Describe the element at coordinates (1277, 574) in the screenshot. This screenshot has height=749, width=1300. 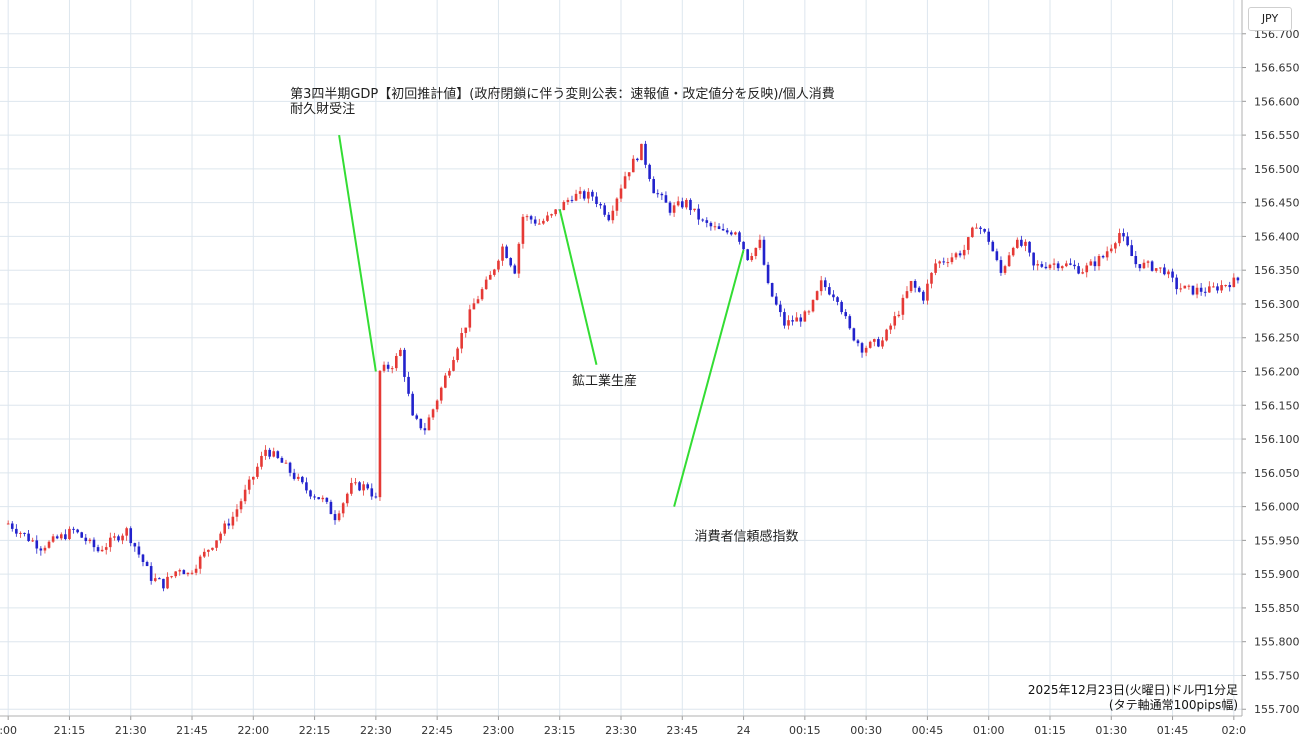
I see `y-tick-label: 155.900` at that location.